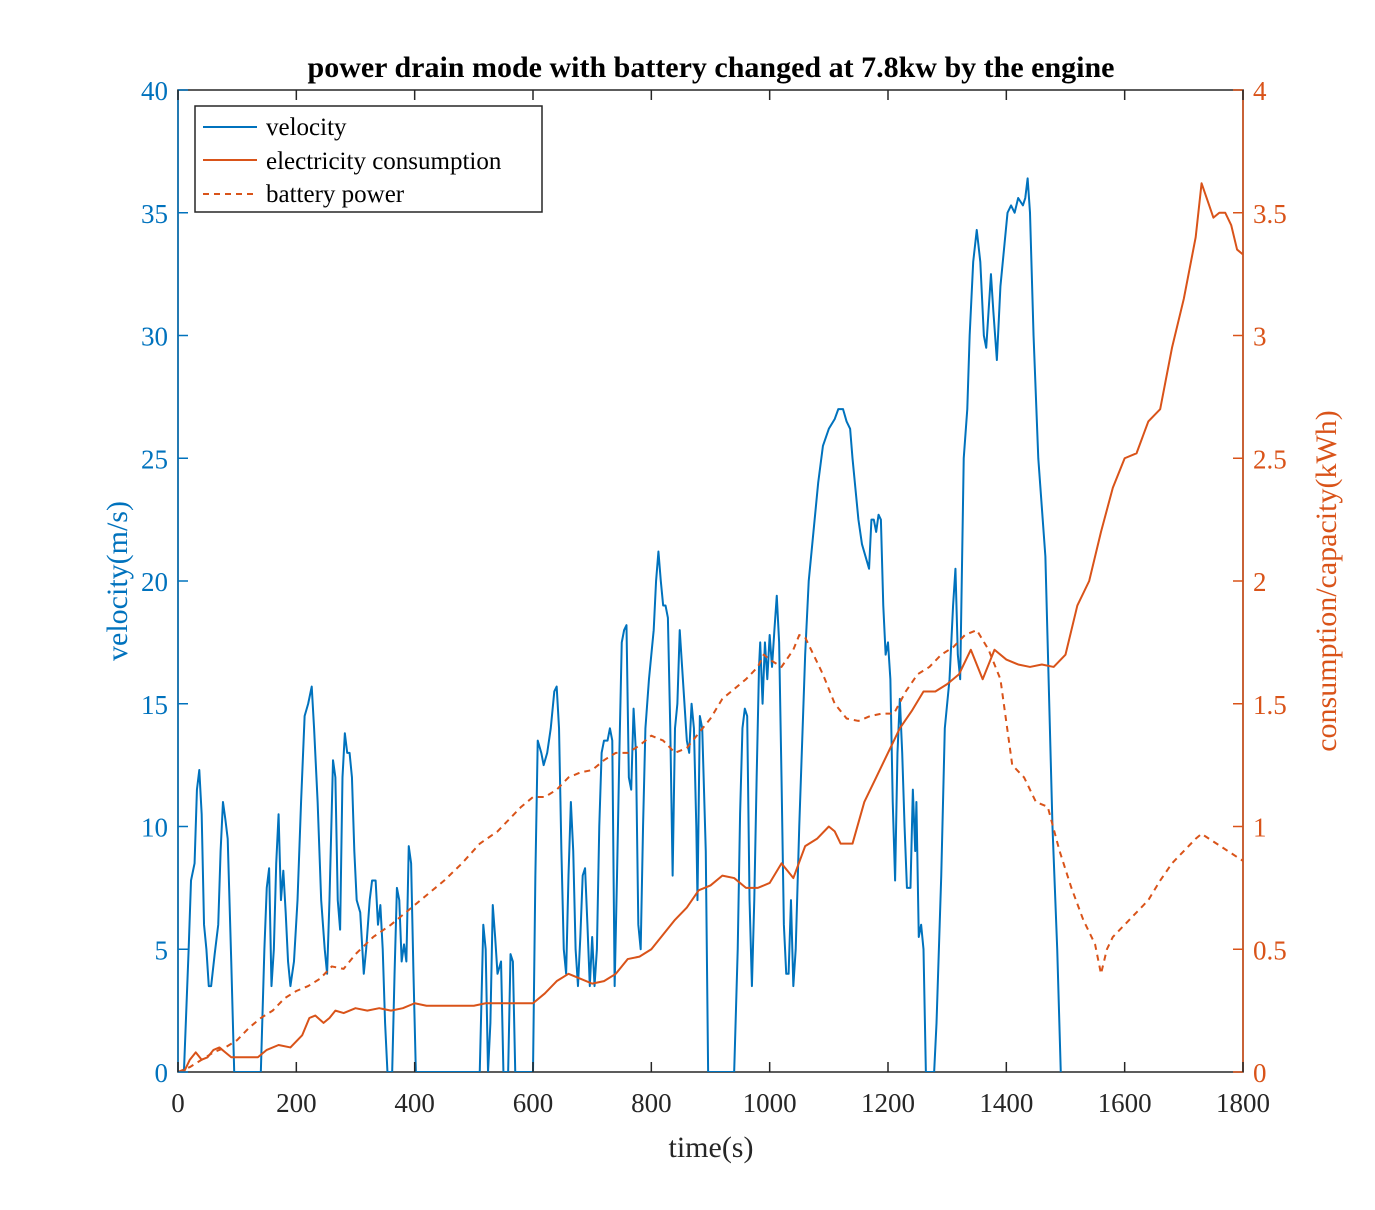 Image resolution: width=1375 pixels, height=1210 pixels. What do you see at coordinates (154, 582) in the screenshot?
I see `left-tick-label: 20` at bounding box center [154, 582].